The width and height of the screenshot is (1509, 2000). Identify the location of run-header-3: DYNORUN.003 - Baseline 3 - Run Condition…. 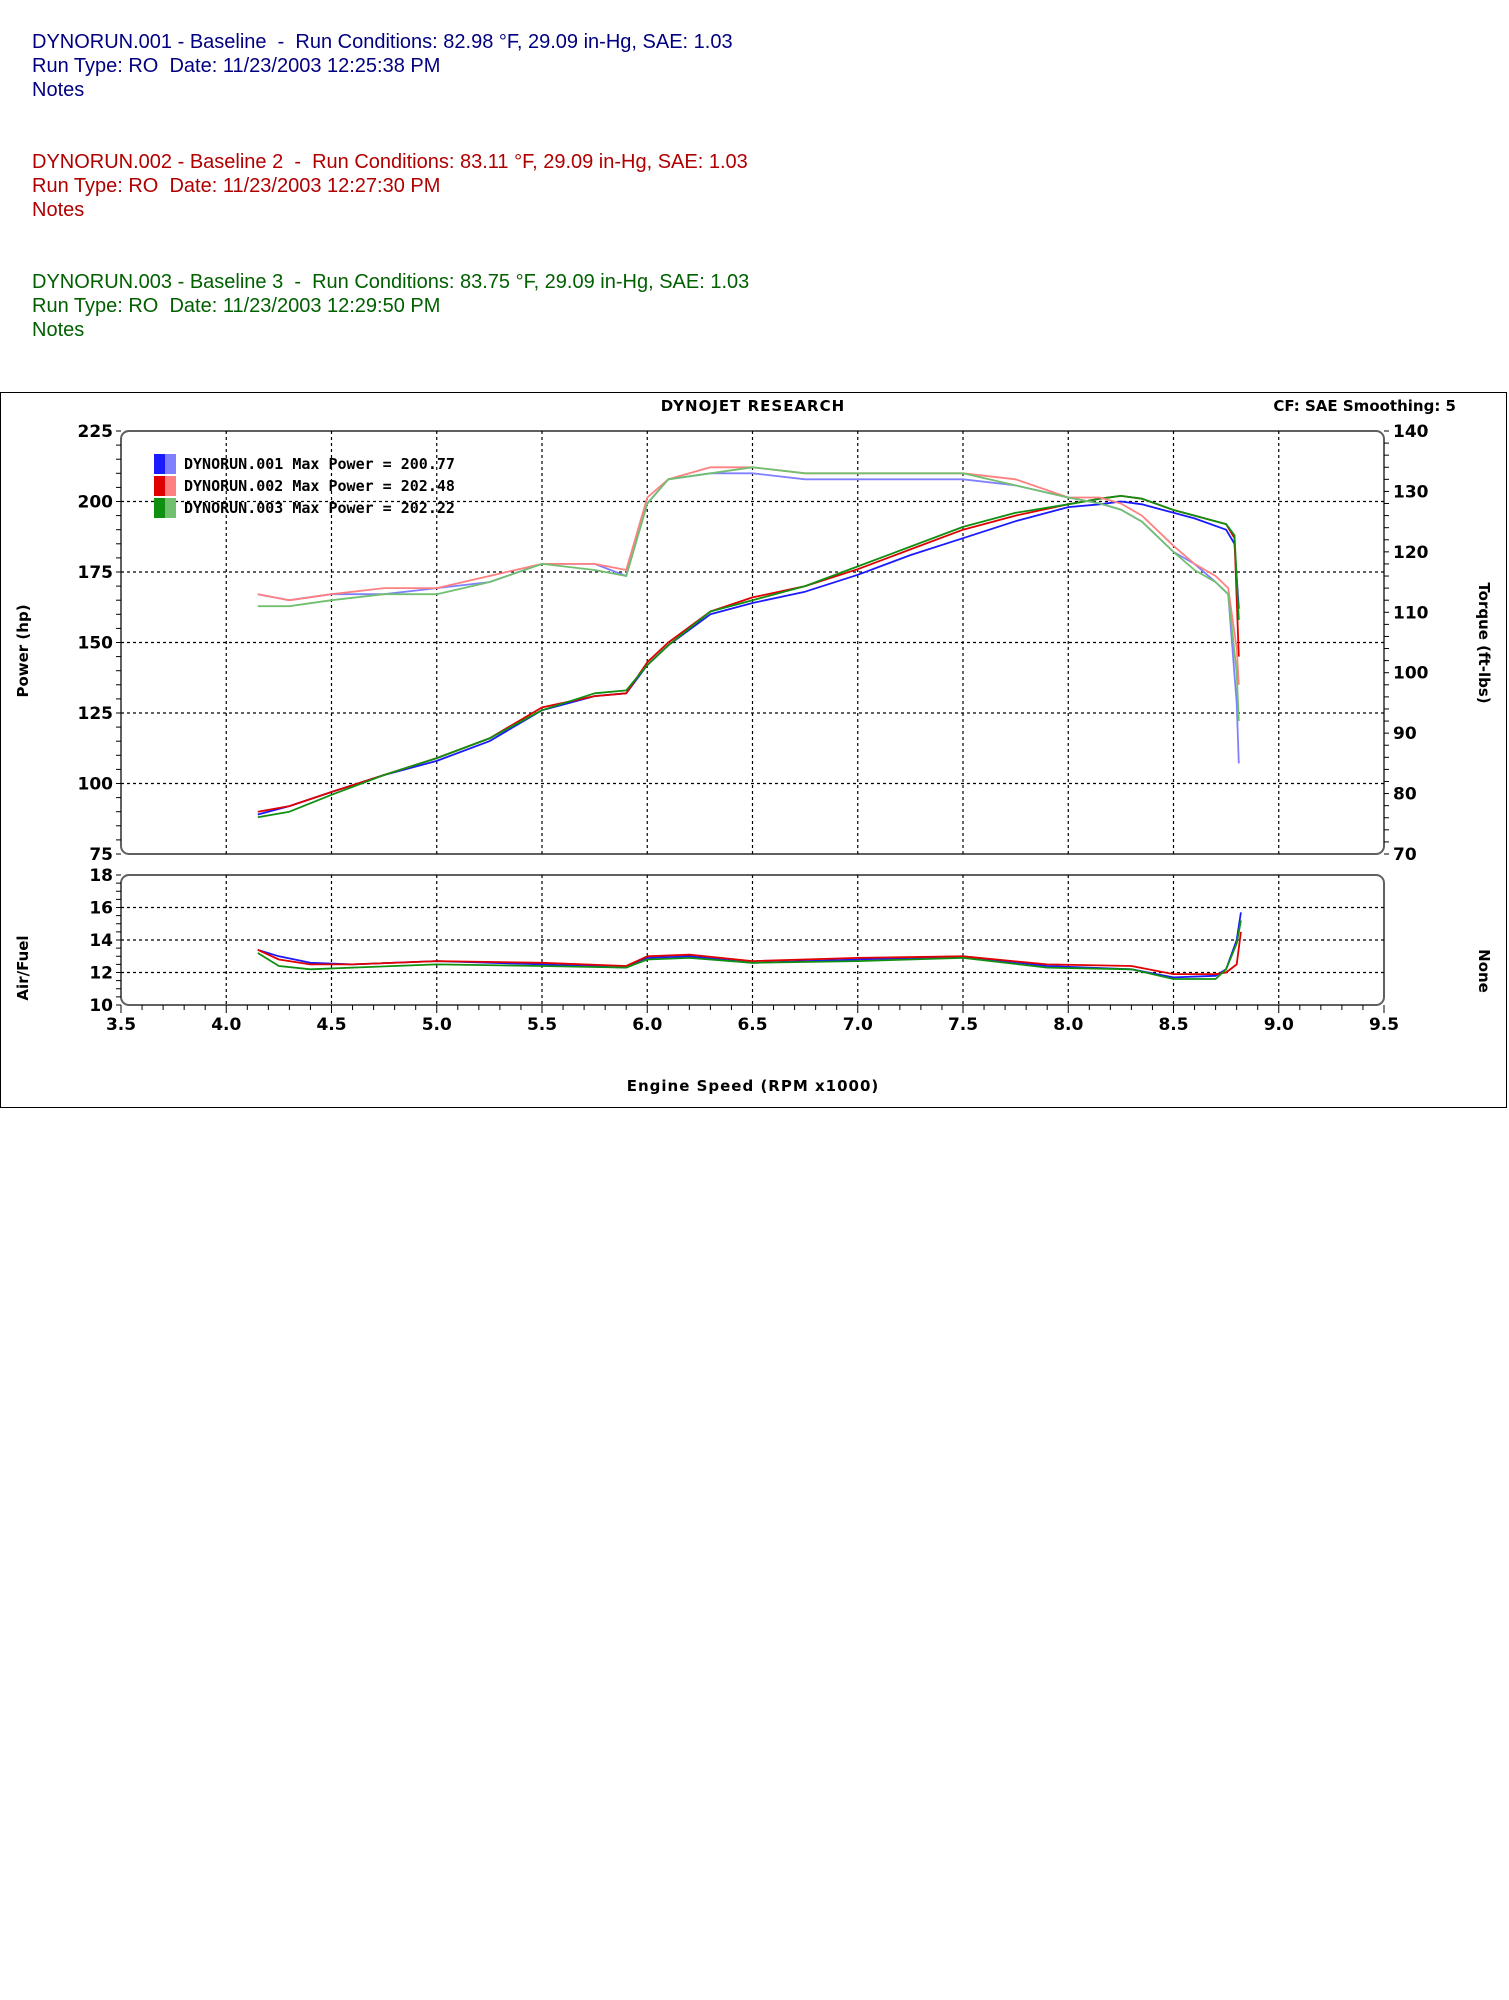
(391, 282).